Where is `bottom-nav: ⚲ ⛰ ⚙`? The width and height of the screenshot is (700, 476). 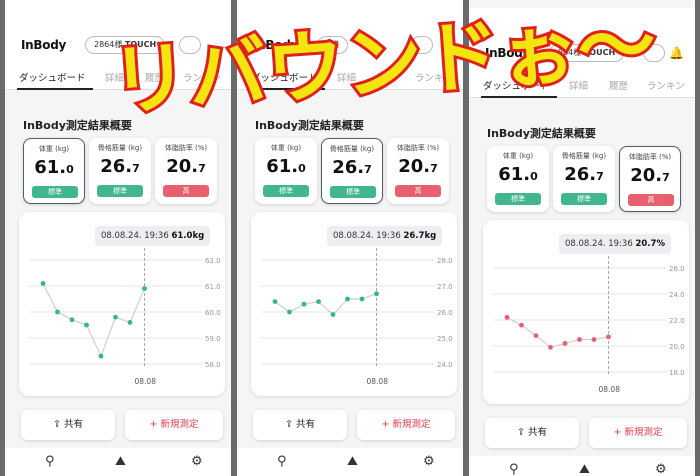 bottom-nav: ⚲ ⛰ ⚙ is located at coordinates (350, 462).